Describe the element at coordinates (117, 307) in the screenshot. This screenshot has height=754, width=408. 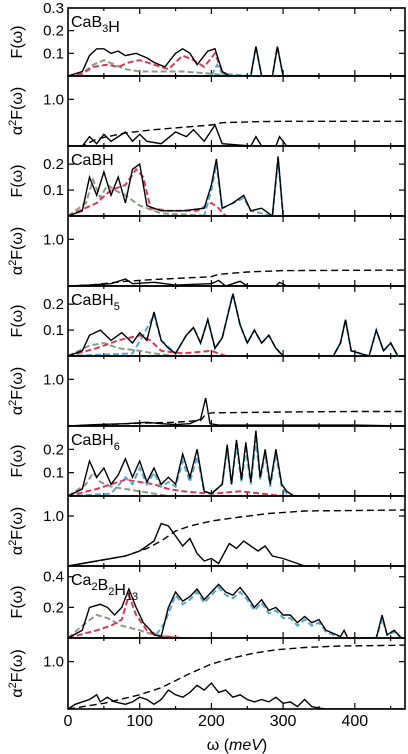
I see `compound-h-sub: 5` at that location.